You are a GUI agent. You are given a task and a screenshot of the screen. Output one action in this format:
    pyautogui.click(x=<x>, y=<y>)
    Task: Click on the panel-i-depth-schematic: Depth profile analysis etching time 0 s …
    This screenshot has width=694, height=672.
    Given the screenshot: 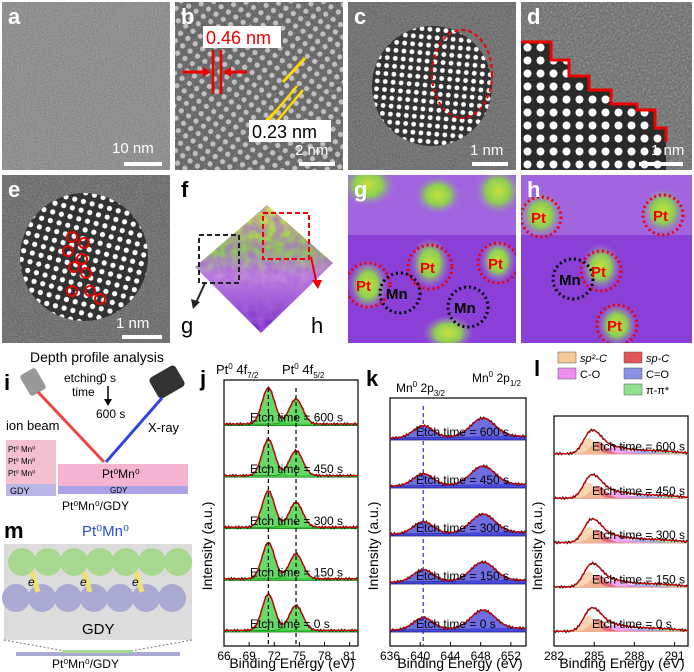 What is the action you would take?
    pyautogui.click(x=98, y=430)
    